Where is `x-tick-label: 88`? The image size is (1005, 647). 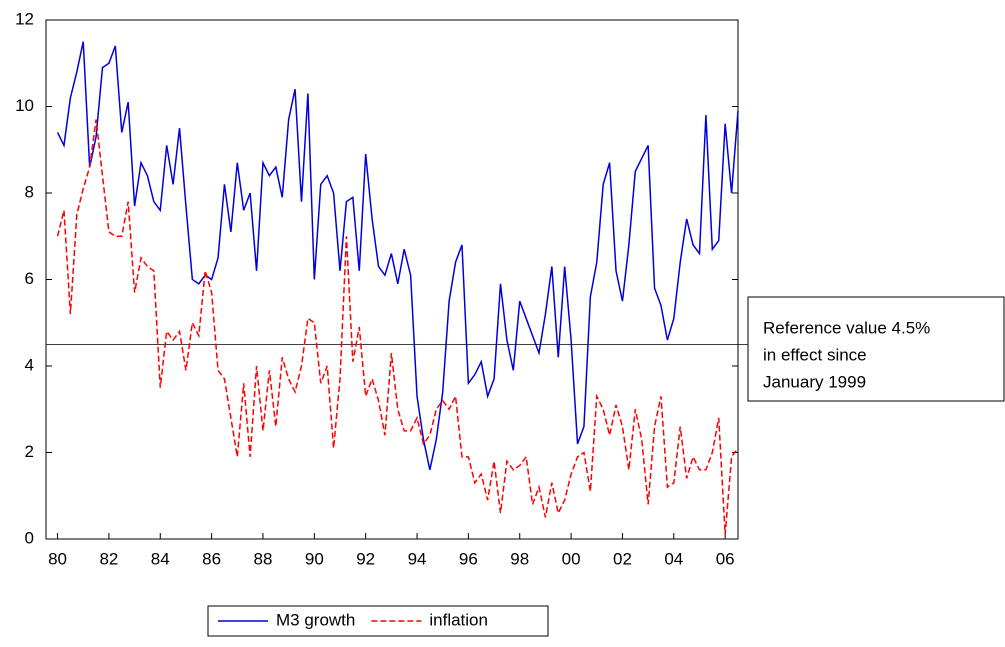
x-tick-label: 88 is located at coordinates (263, 558).